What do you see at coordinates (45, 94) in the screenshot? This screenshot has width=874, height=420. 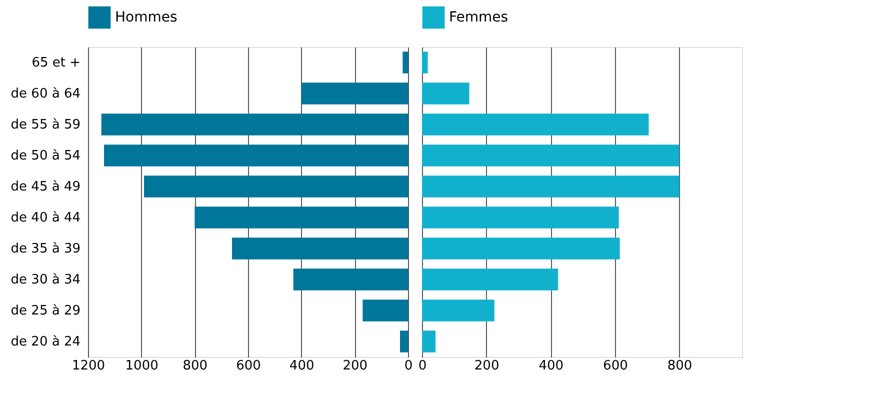 I see `y-tick-label: de 60 à 64` at bounding box center [45, 94].